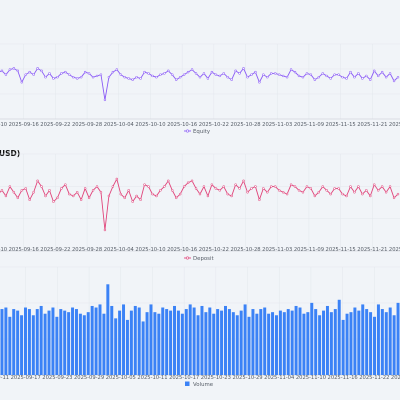  I want to click on legend-label: Equity, so click(202, 132).